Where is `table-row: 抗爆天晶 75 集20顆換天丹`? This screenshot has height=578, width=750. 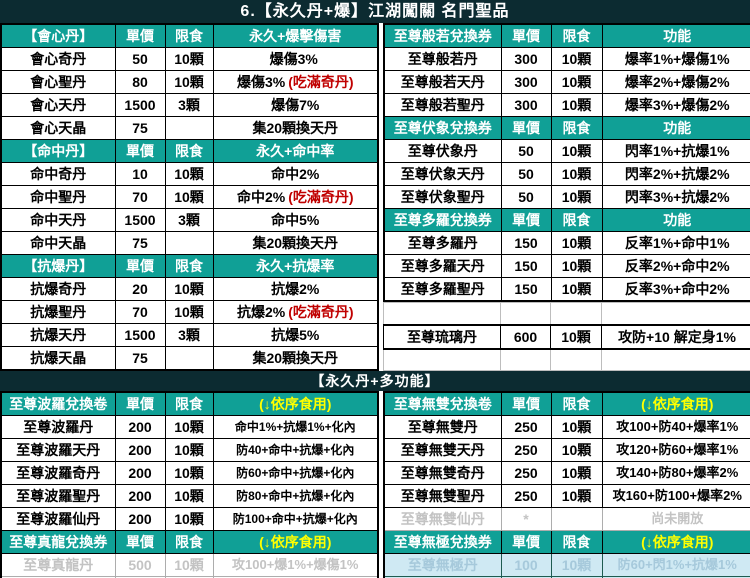
table-row: 抗爆天晶 75 集20顆換天丹 is located at coordinates (189, 358).